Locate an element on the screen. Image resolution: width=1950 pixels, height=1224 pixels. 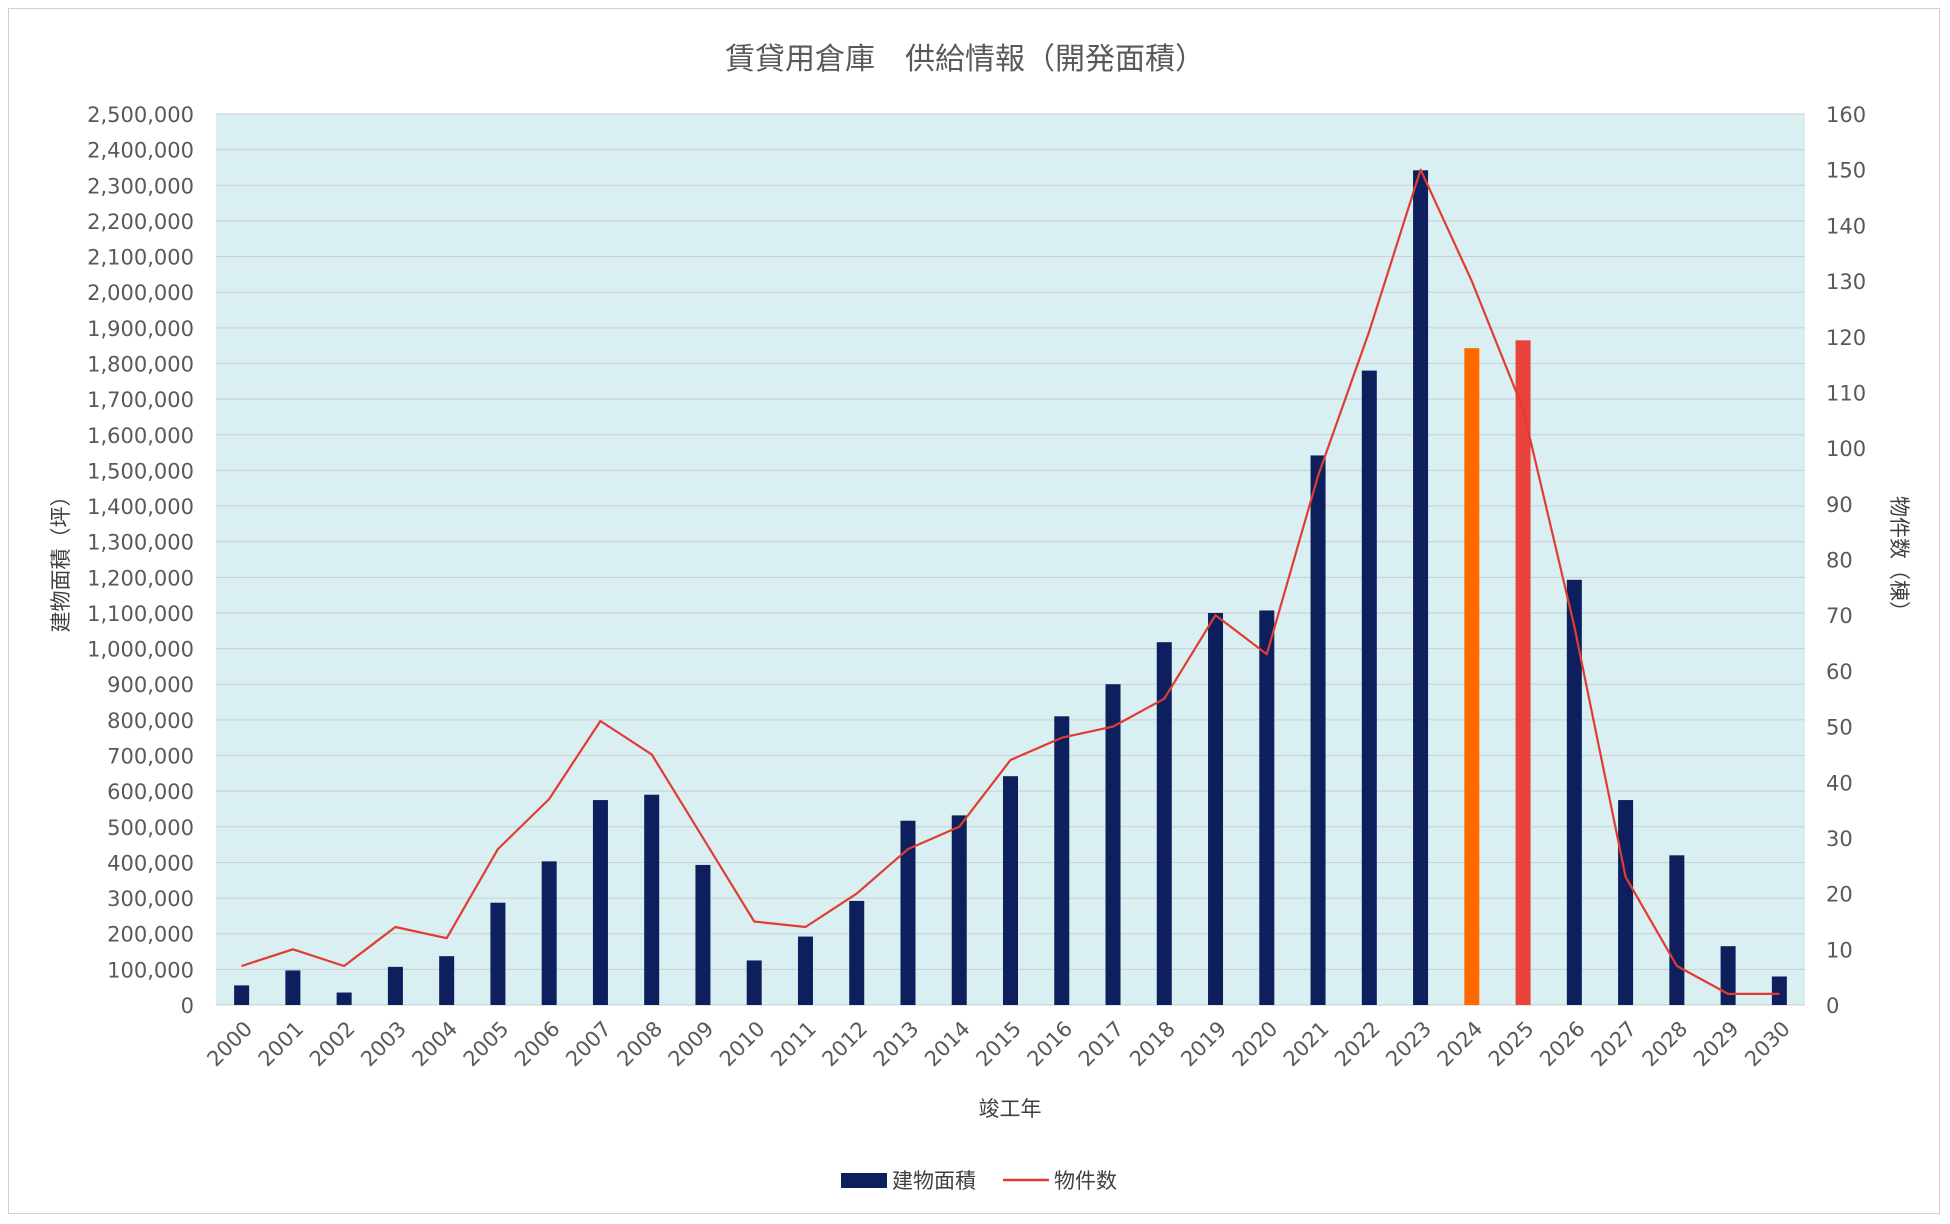
y-tick-label: 1,200,000 is located at coordinates (140, 578).